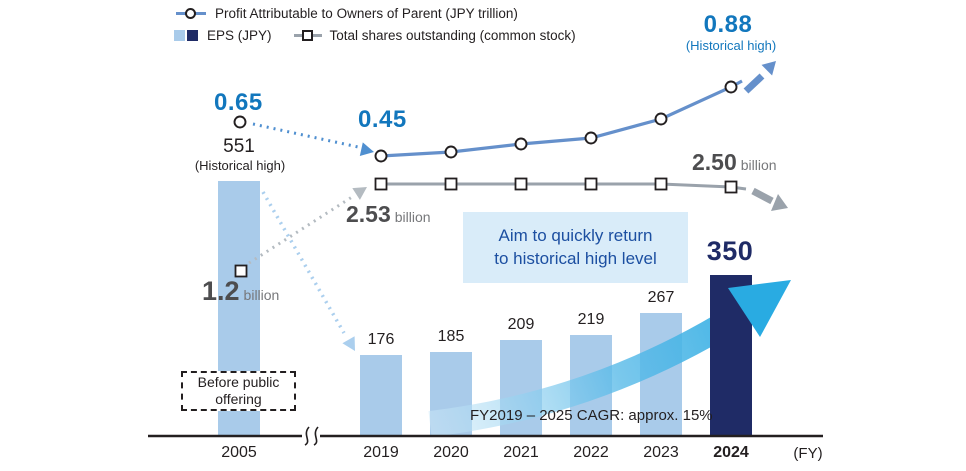 The height and width of the screenshot is (471, 966). What do you see at coordinates (451, 336) in the screenshot?
I see `eps-value-2020: 185` at bounding box center [451, 336].